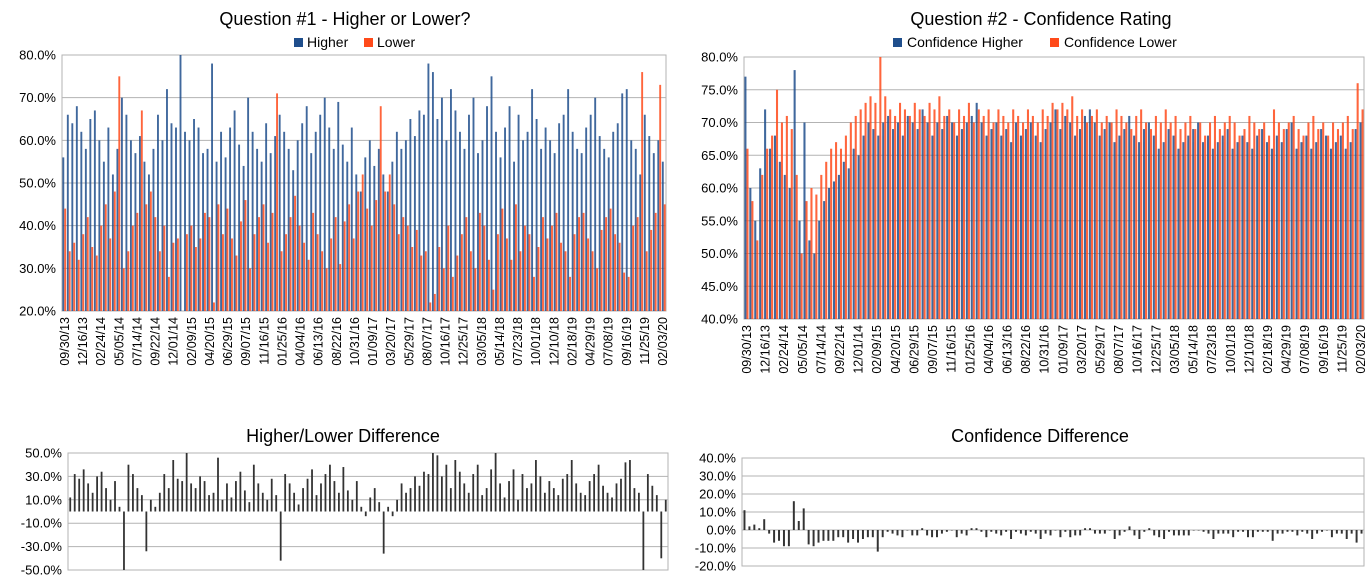  Describe the element at coordinates (343, 436) in the screenshot. I see `diff1-chart-title: Higher/Lower Difference` at that location.